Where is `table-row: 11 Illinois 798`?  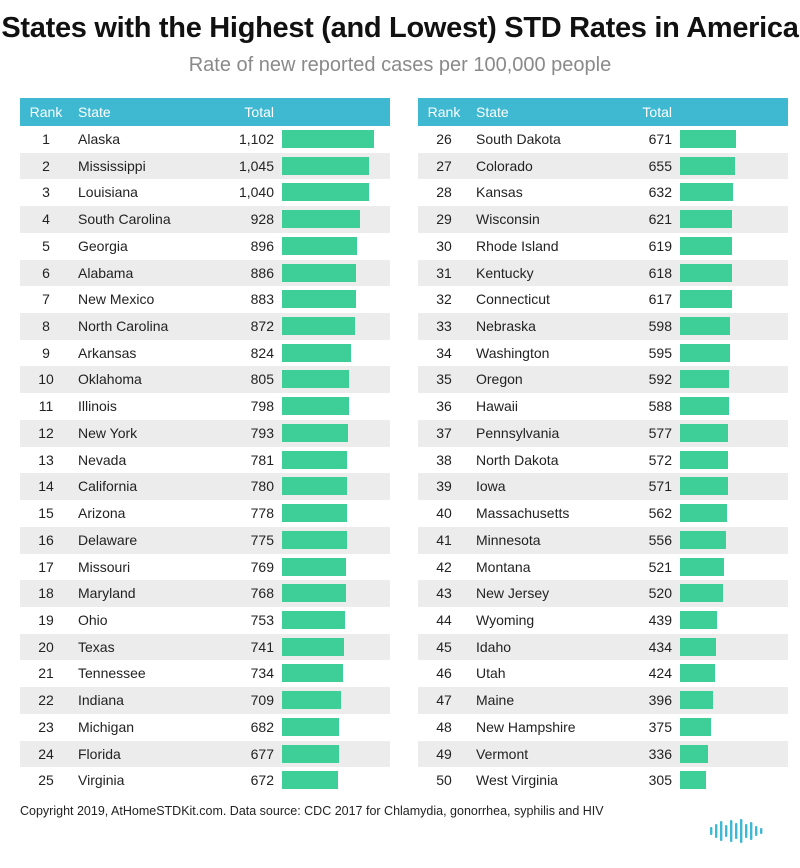
table-row: 11 Illinois 798 is located at coordinates (205, 406).